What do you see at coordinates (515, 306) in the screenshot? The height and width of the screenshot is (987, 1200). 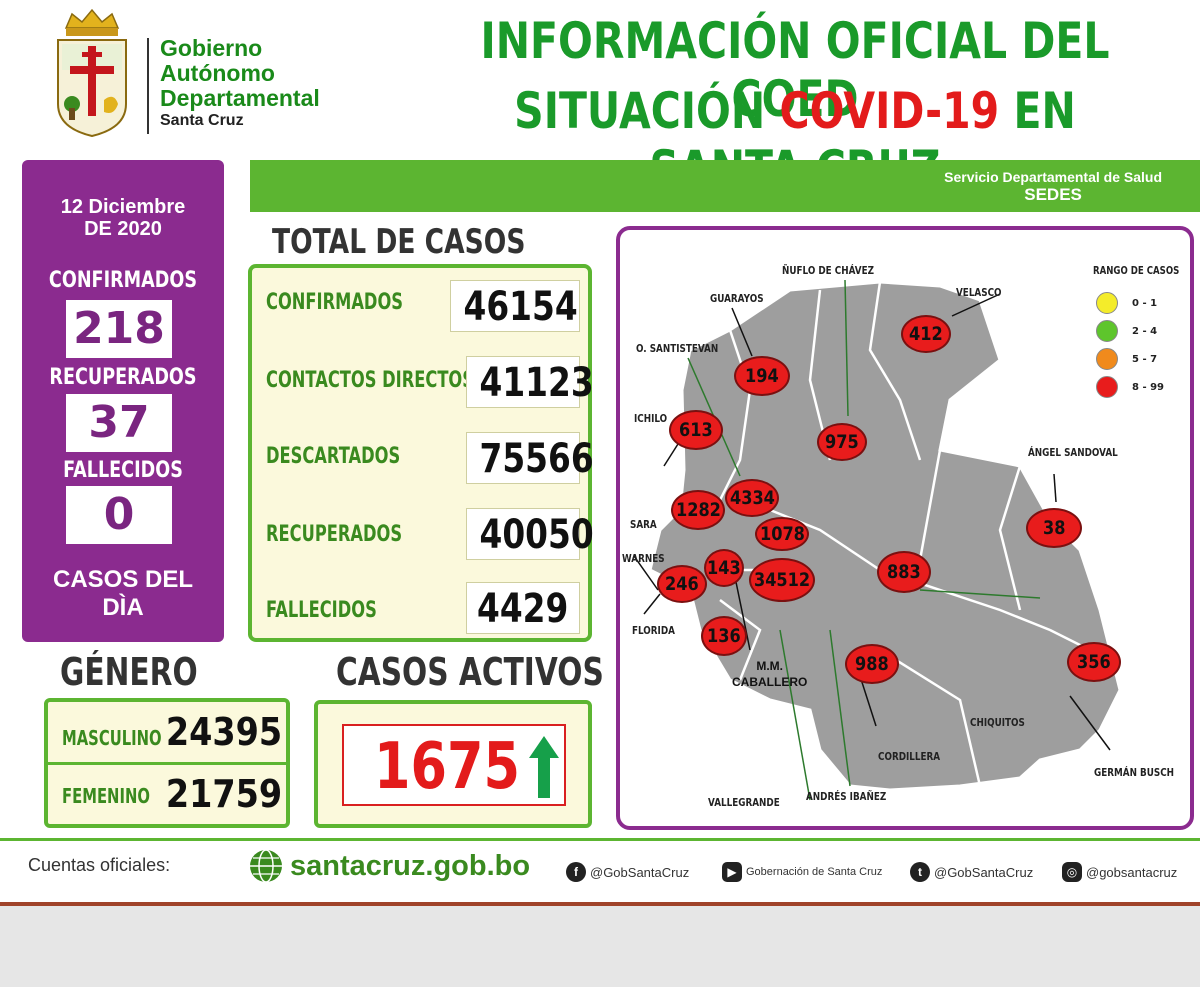 I see `total-confirmed-value: 46154` at bounding box center [515, 306].